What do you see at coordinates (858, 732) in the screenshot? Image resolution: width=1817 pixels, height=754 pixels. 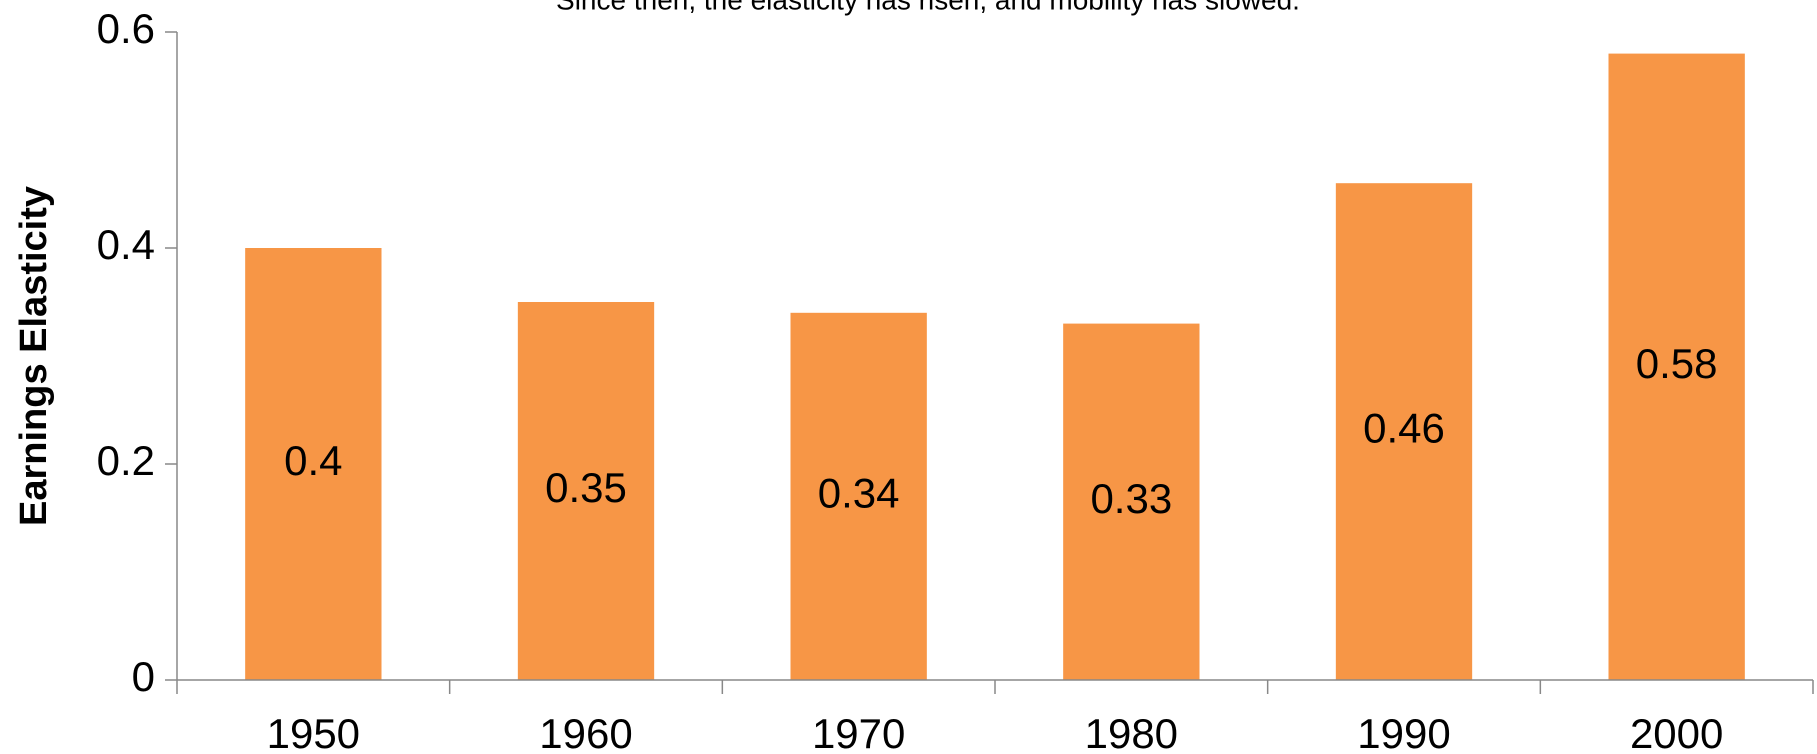 I see `x-tick-label: 1970` at bounding box center [858, 732].